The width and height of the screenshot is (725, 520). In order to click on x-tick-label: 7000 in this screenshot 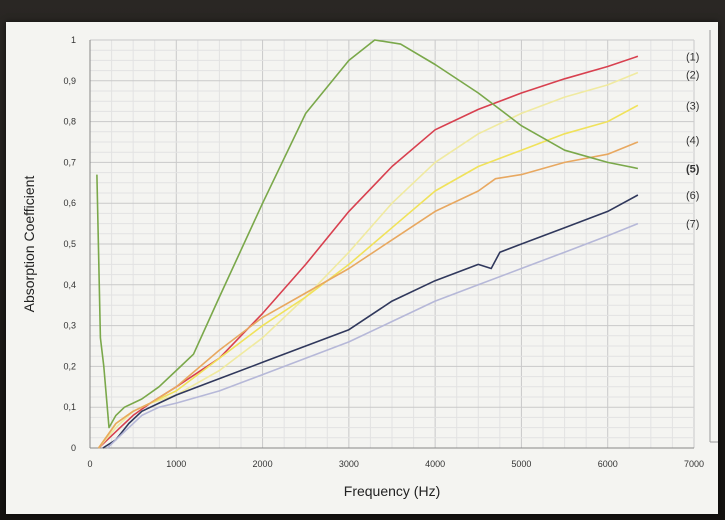, I will do `click(694, 464)`.